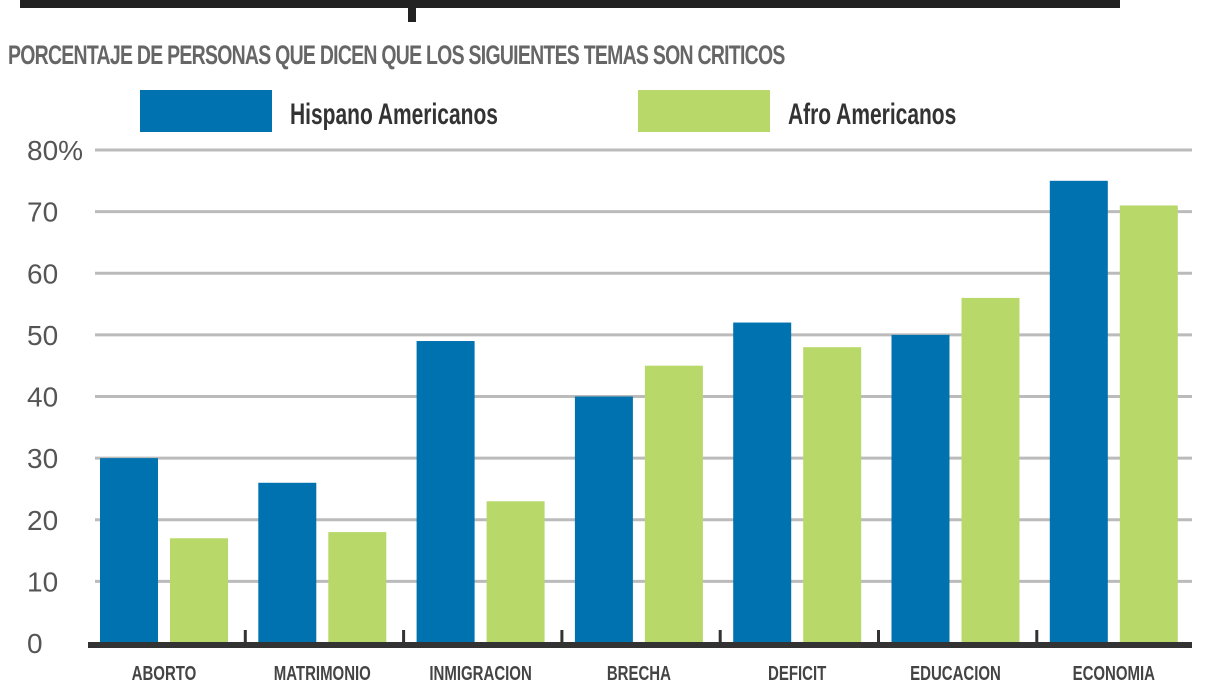 The image size is (1228, 690). Describe the element at coordinates (35, 643) in the screenshot. I see `y-tick-label: 0` at that location.